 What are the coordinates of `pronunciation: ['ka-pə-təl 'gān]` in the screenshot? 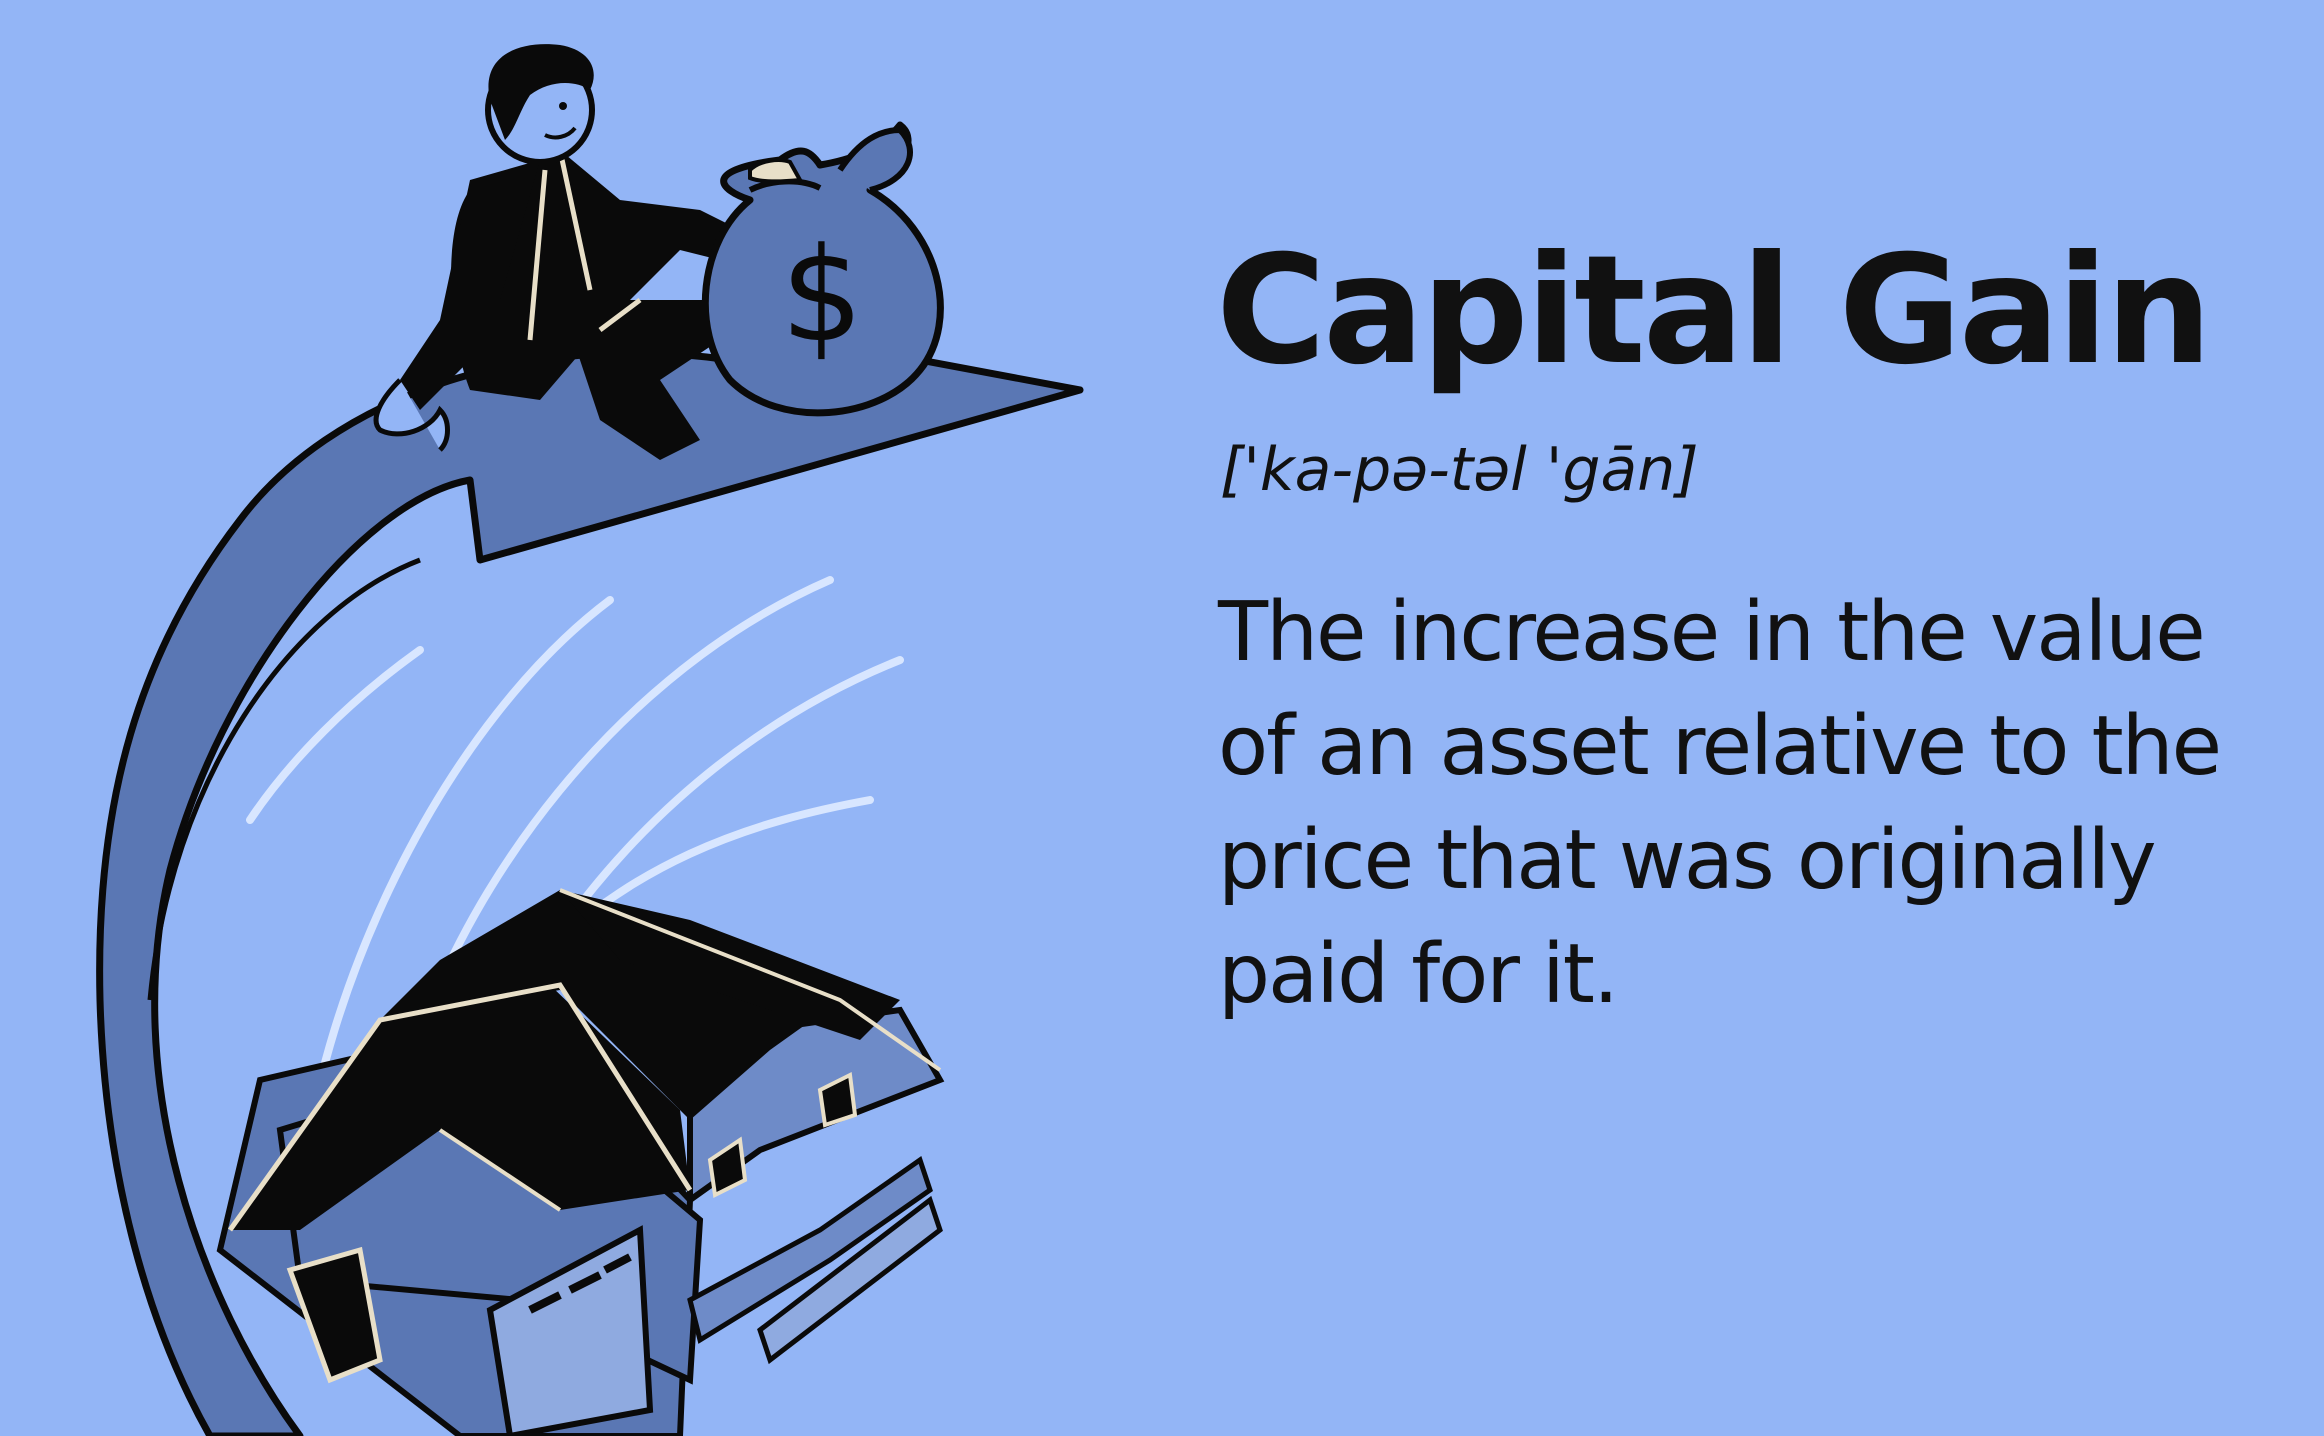 It's located at (1459, 470).